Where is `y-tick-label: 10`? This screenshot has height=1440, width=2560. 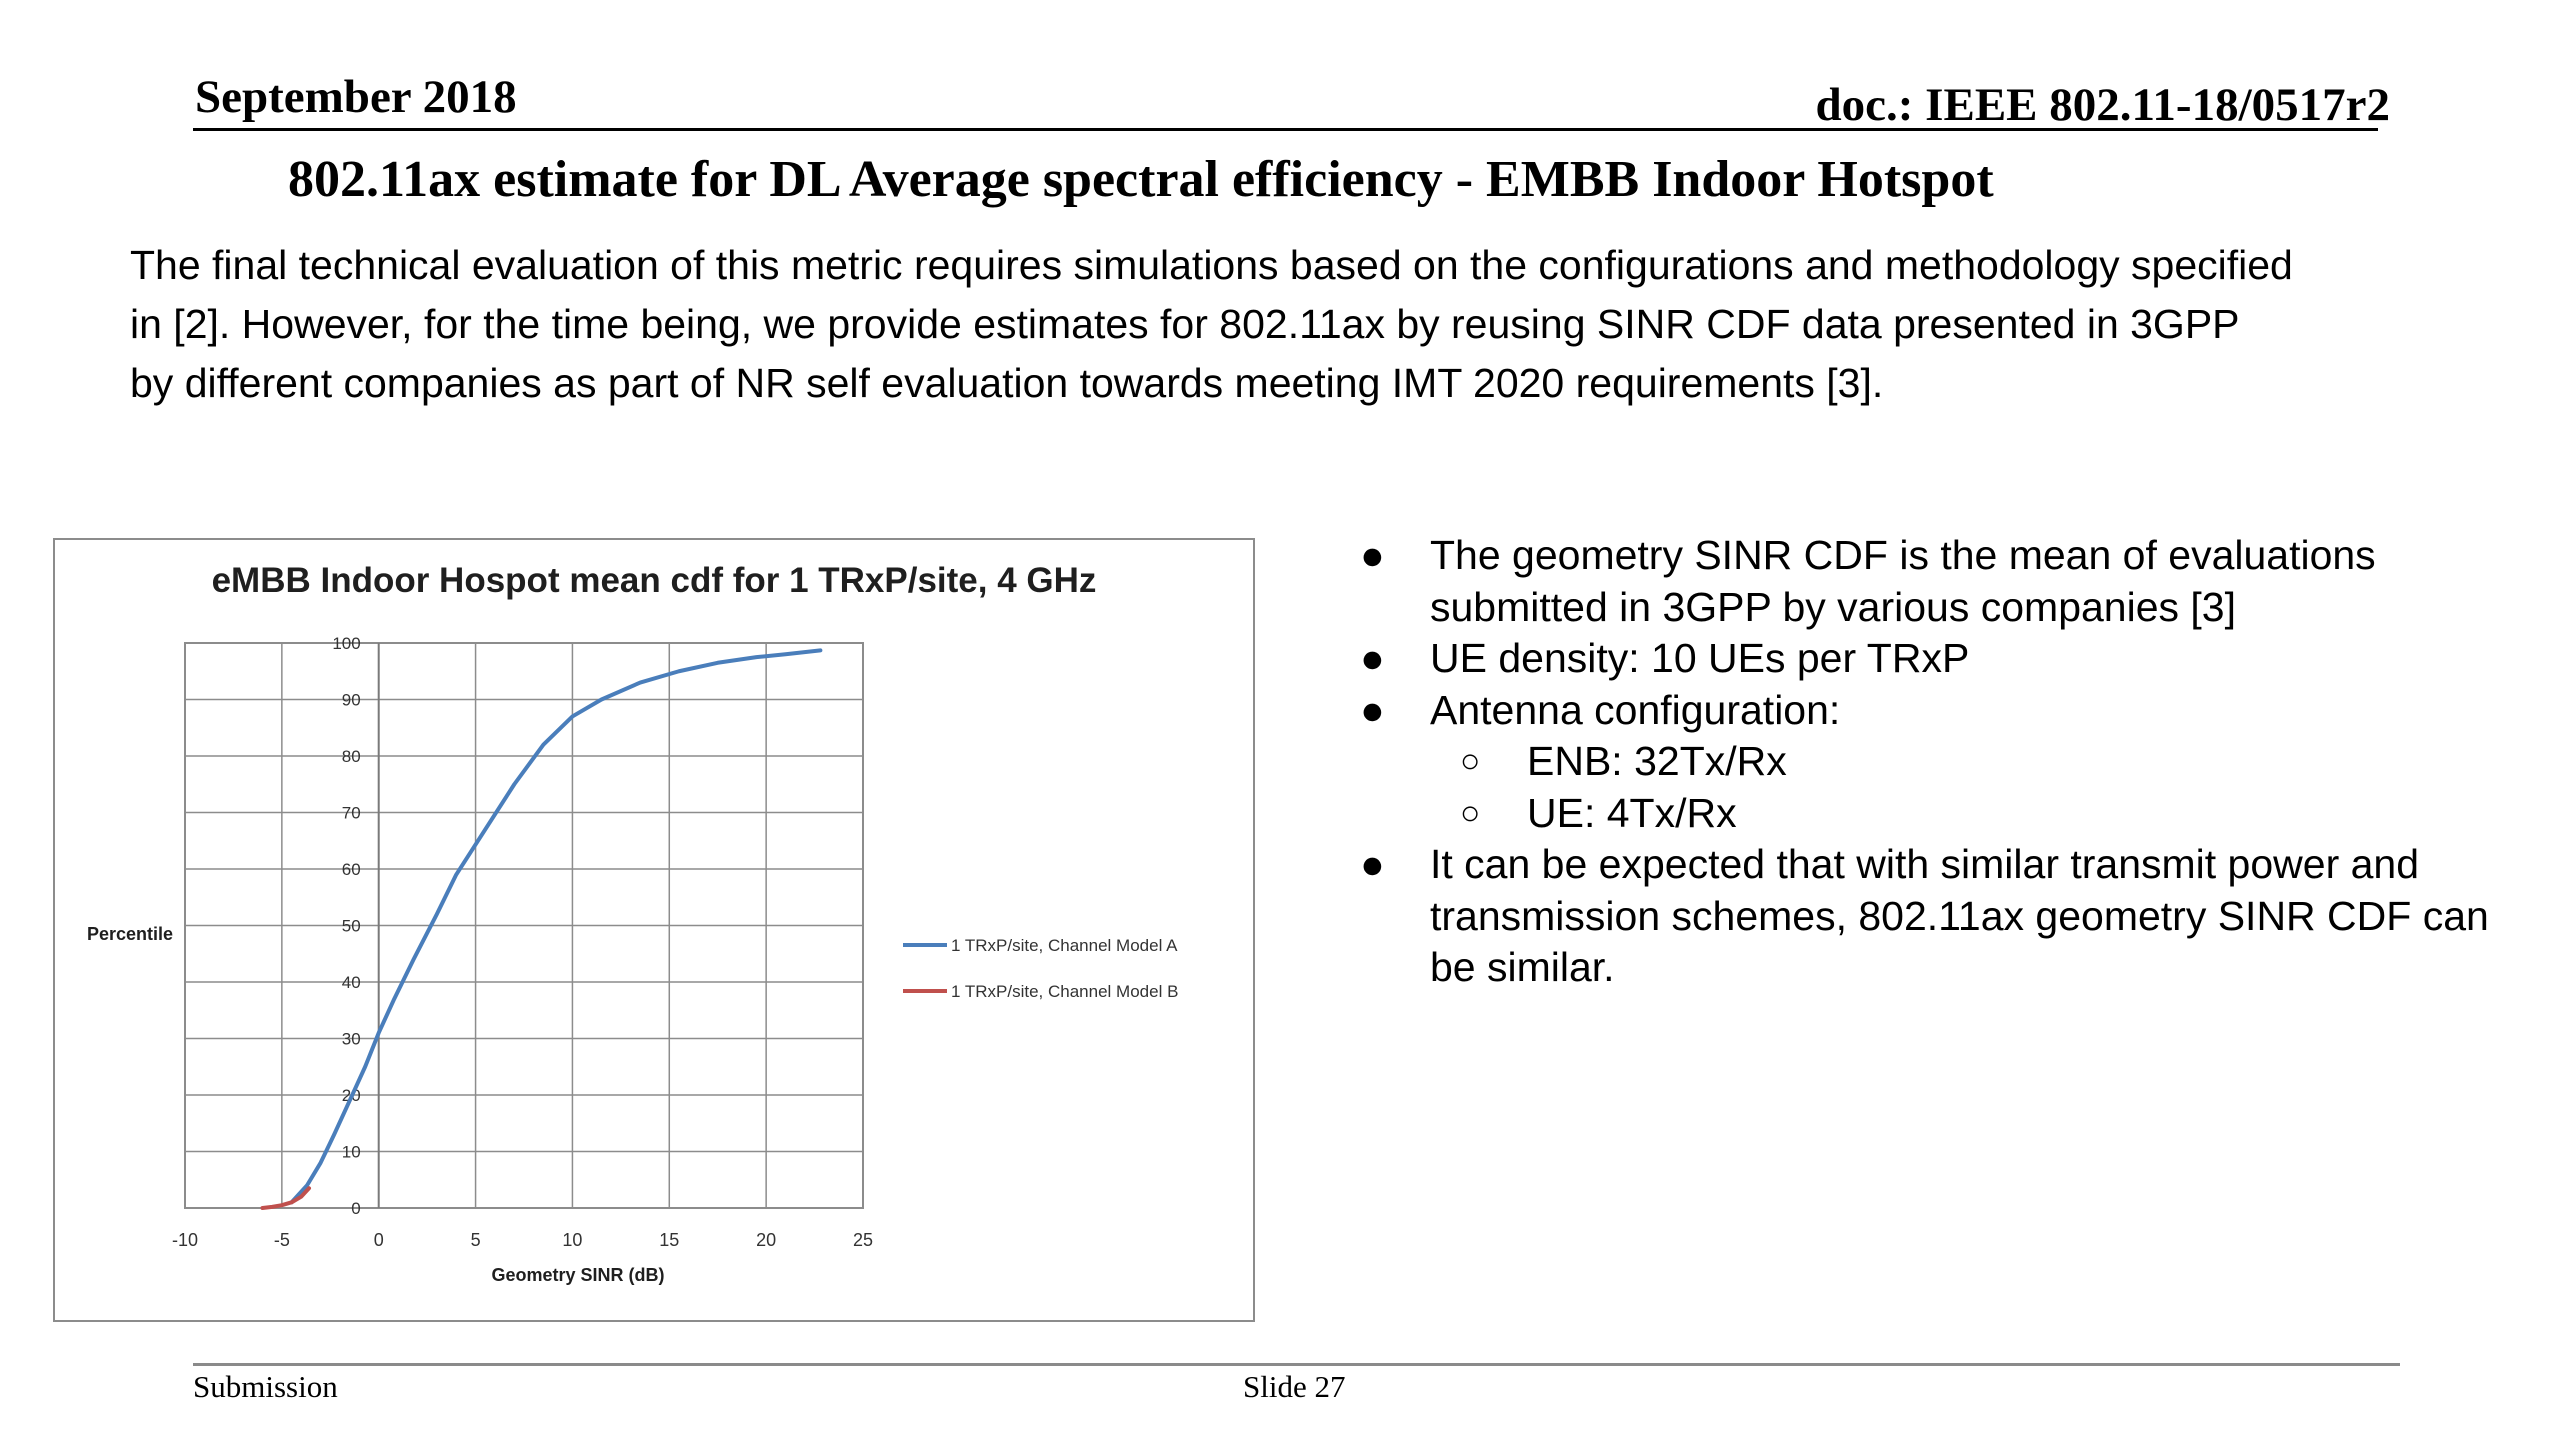 y-tick-label: 10 is located at coordinates (351, 1152).